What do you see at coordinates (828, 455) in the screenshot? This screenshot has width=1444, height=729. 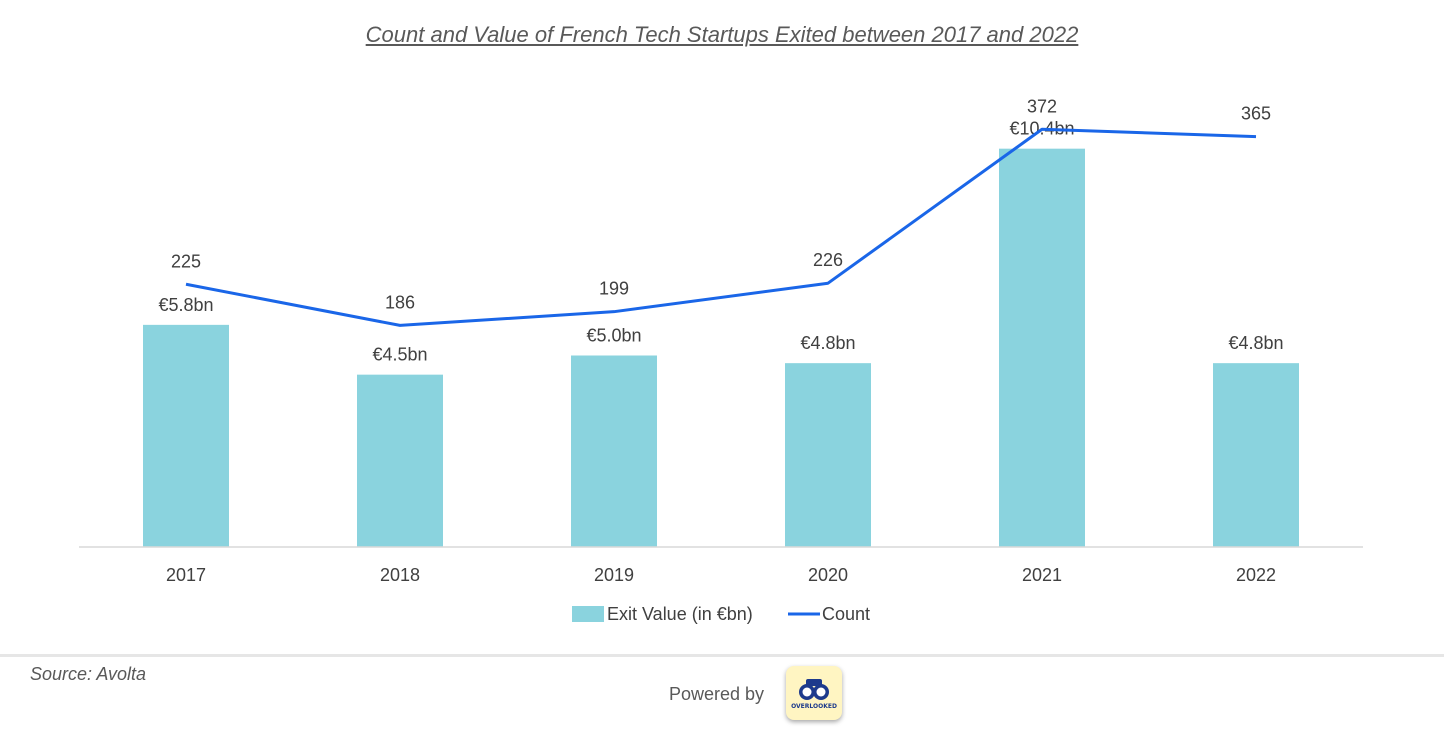 I see `bar-exit-value-2020` at bounding box center [828, 455].